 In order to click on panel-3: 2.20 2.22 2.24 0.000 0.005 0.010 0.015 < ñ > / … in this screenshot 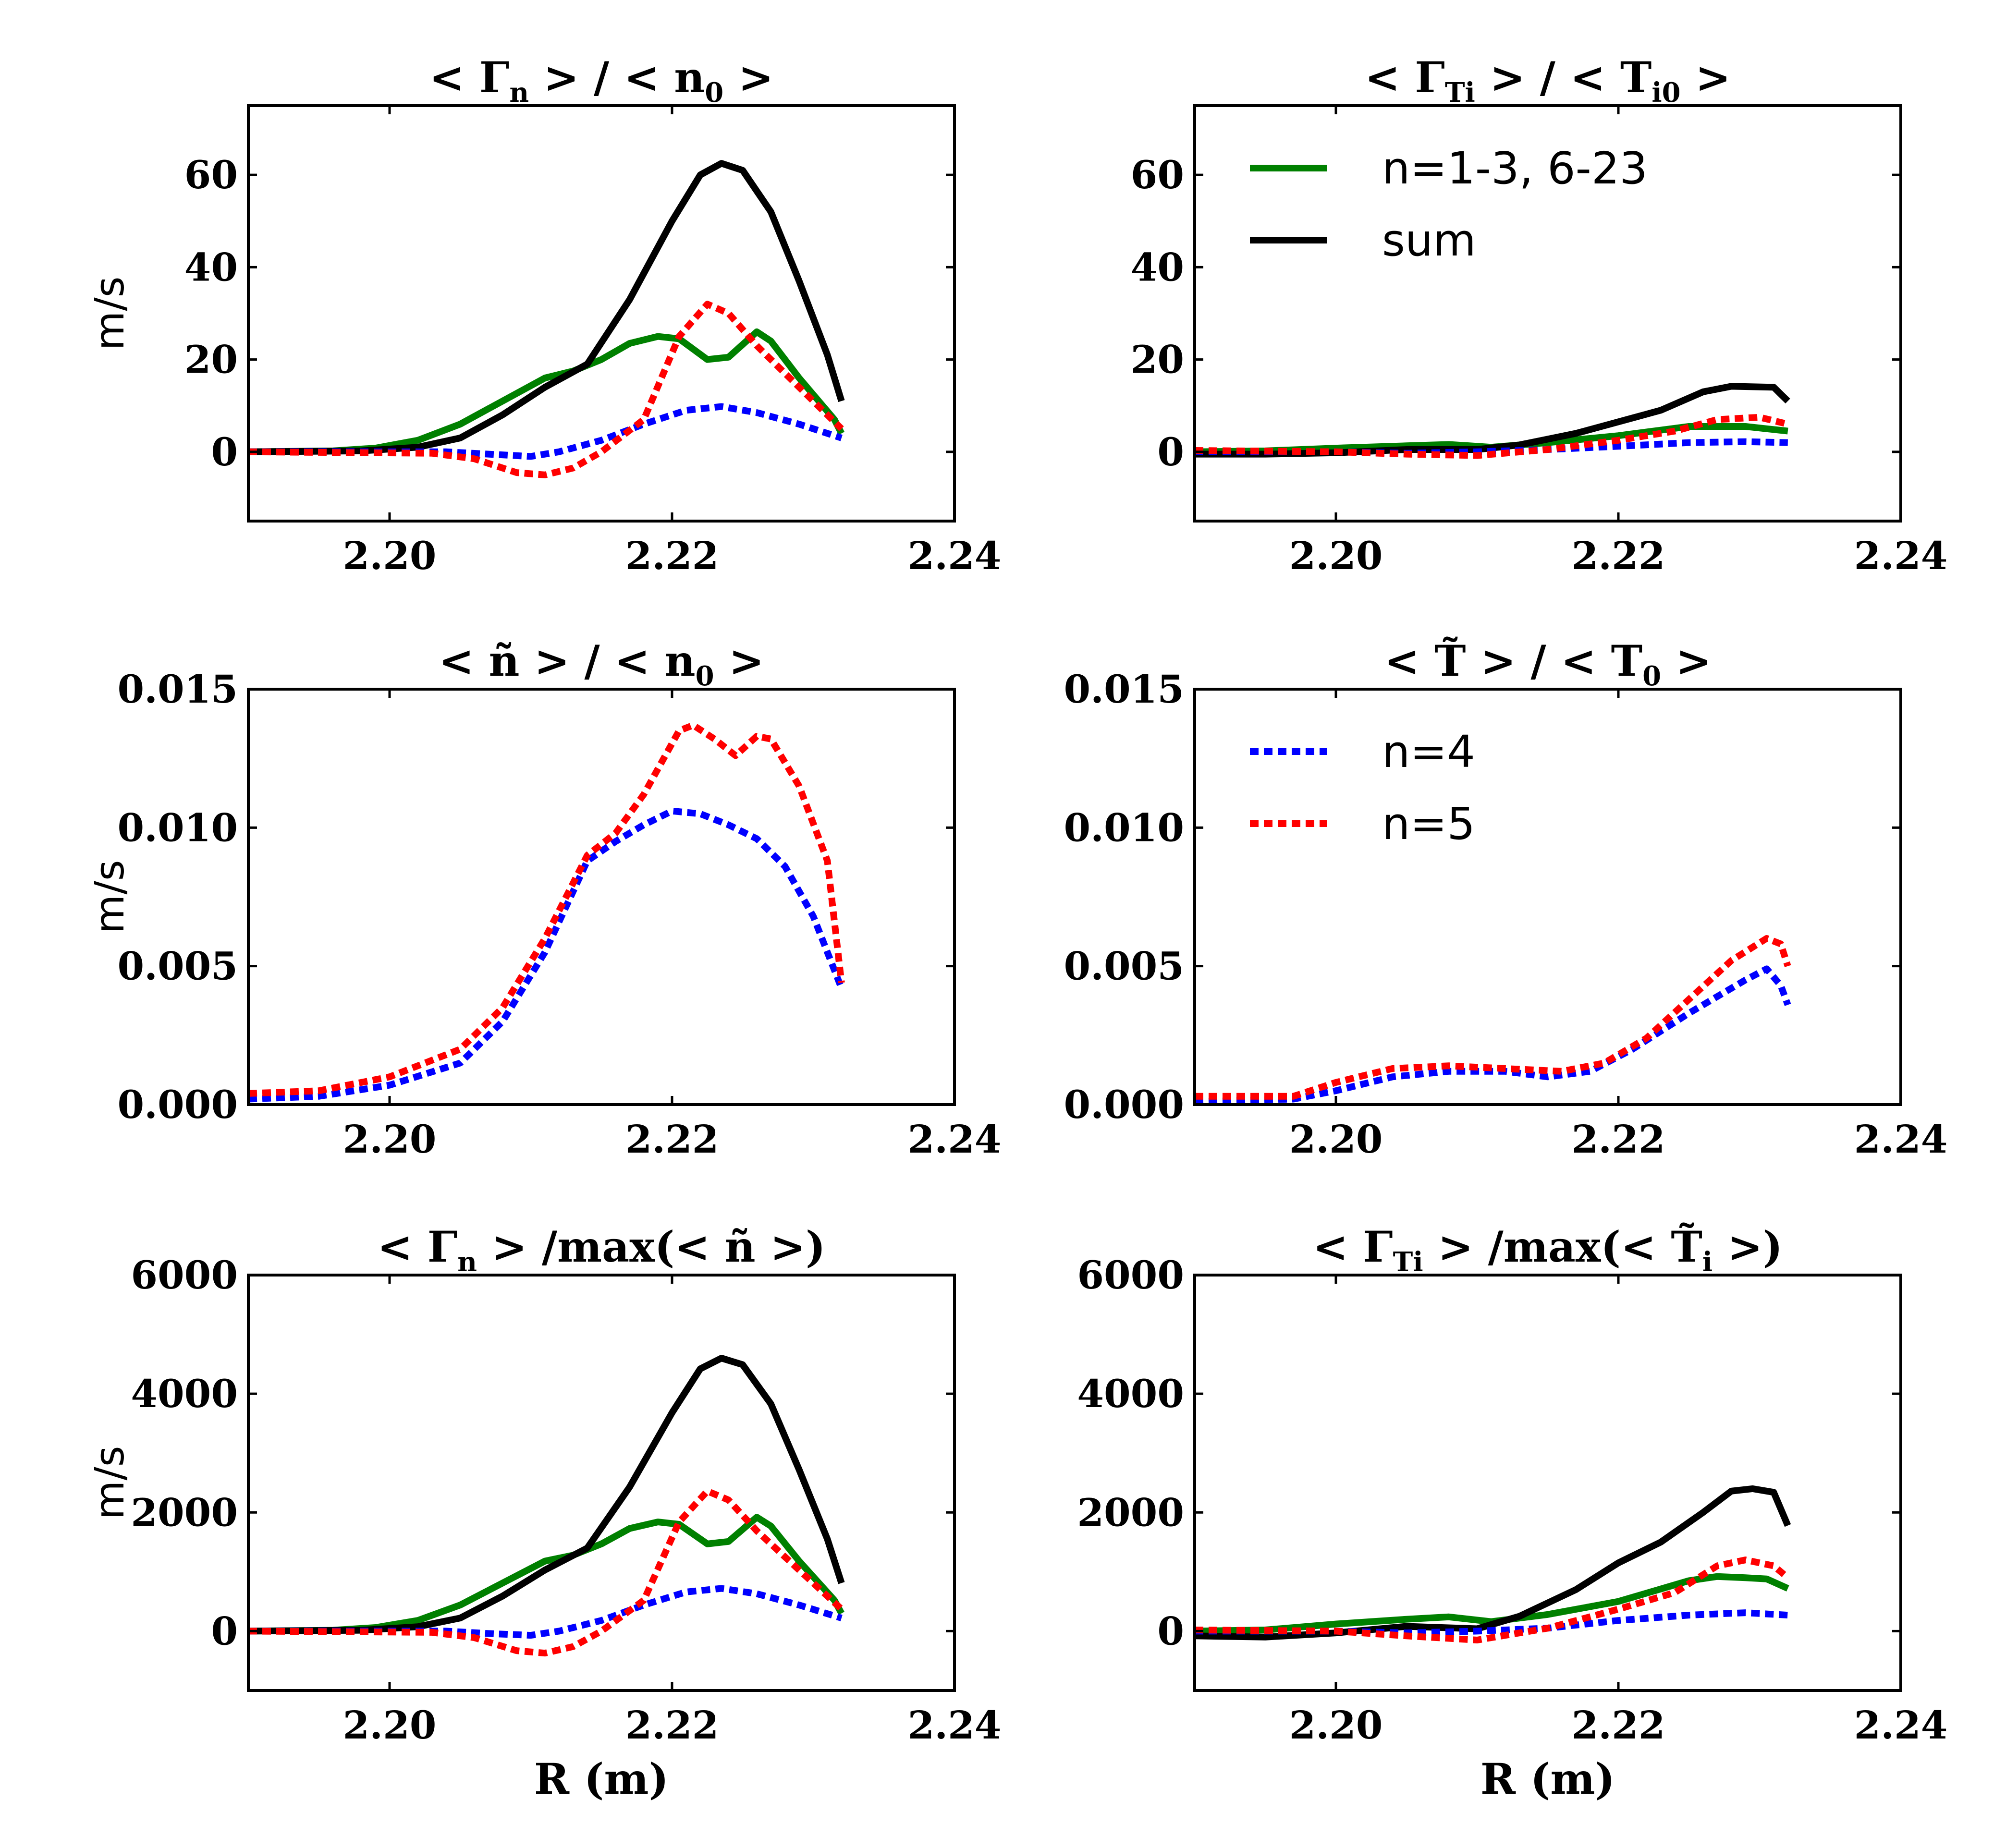, I will do `click(544, 899)`.